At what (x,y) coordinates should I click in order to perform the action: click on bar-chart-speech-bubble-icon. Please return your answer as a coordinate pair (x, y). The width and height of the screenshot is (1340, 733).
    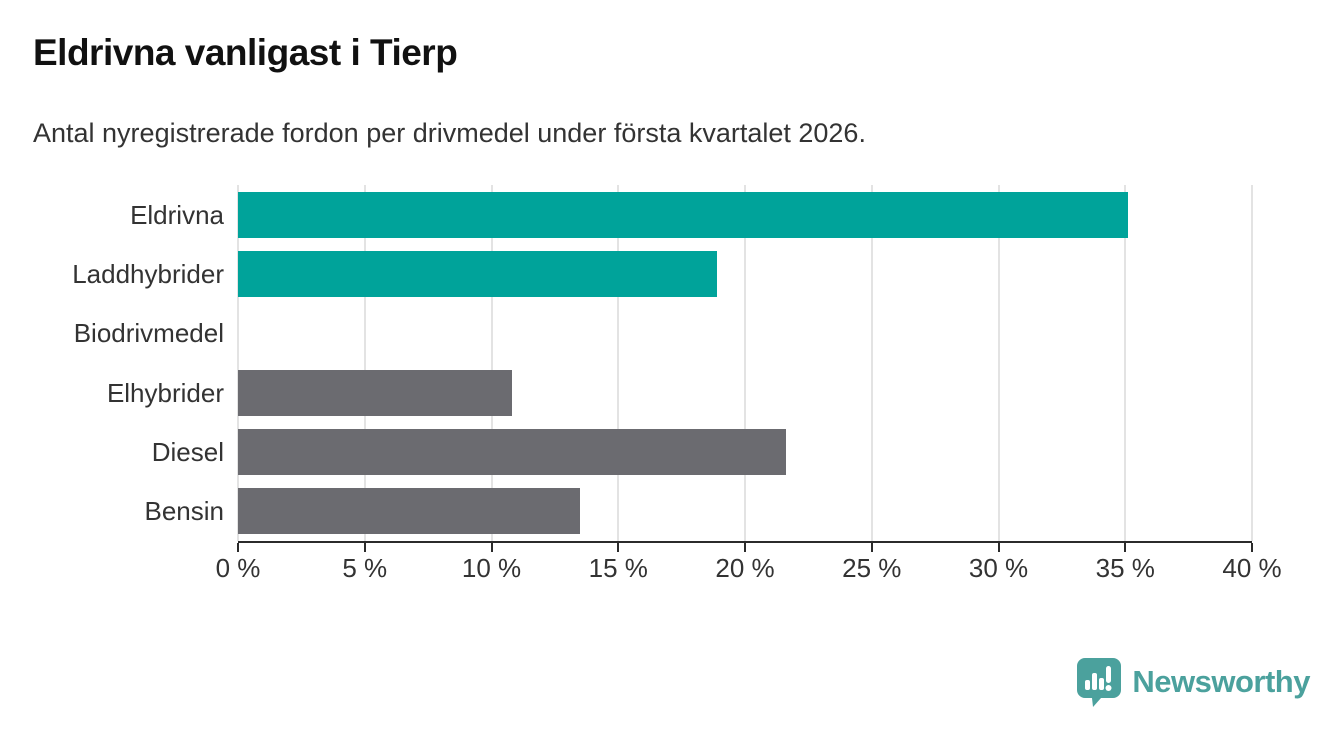
    Looking at the image, I should click on (1099, 682).